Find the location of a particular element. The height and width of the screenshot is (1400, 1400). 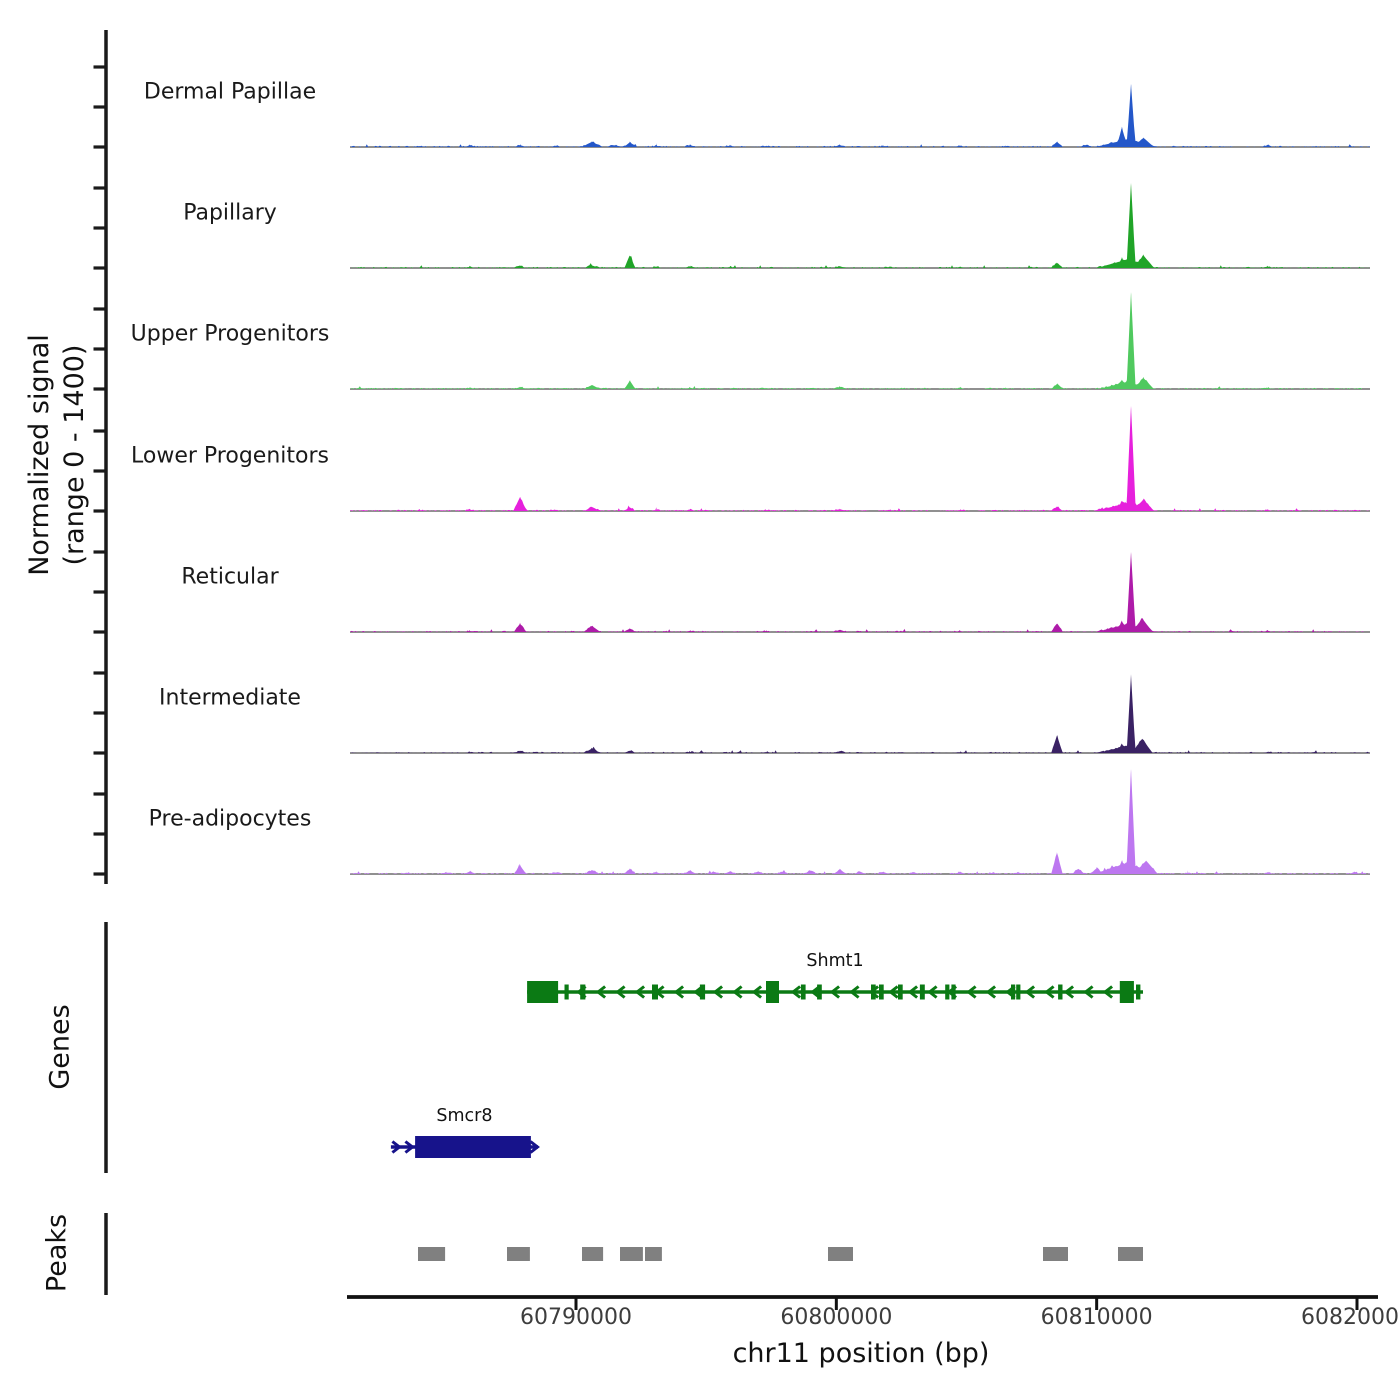

signal-track-intermediate is located at coordinates (860, 714).